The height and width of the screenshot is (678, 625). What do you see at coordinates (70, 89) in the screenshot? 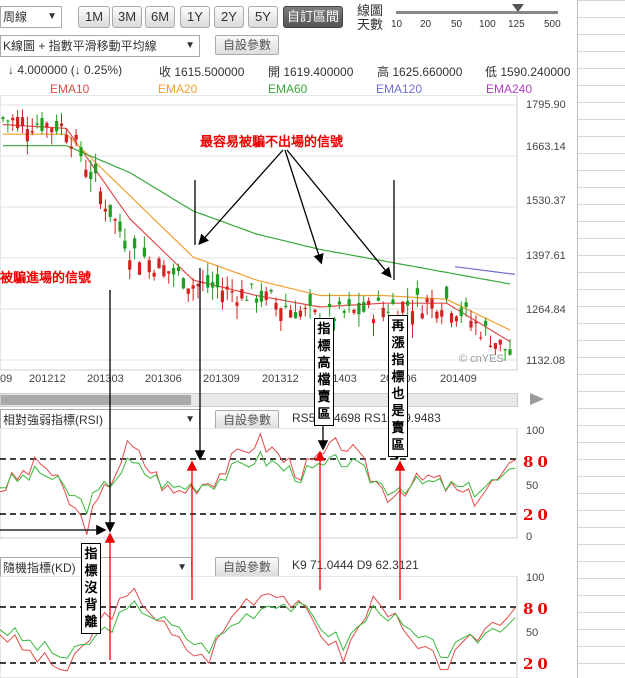
I see `ema10-label: EMA10` at bounding box center [70, 89].